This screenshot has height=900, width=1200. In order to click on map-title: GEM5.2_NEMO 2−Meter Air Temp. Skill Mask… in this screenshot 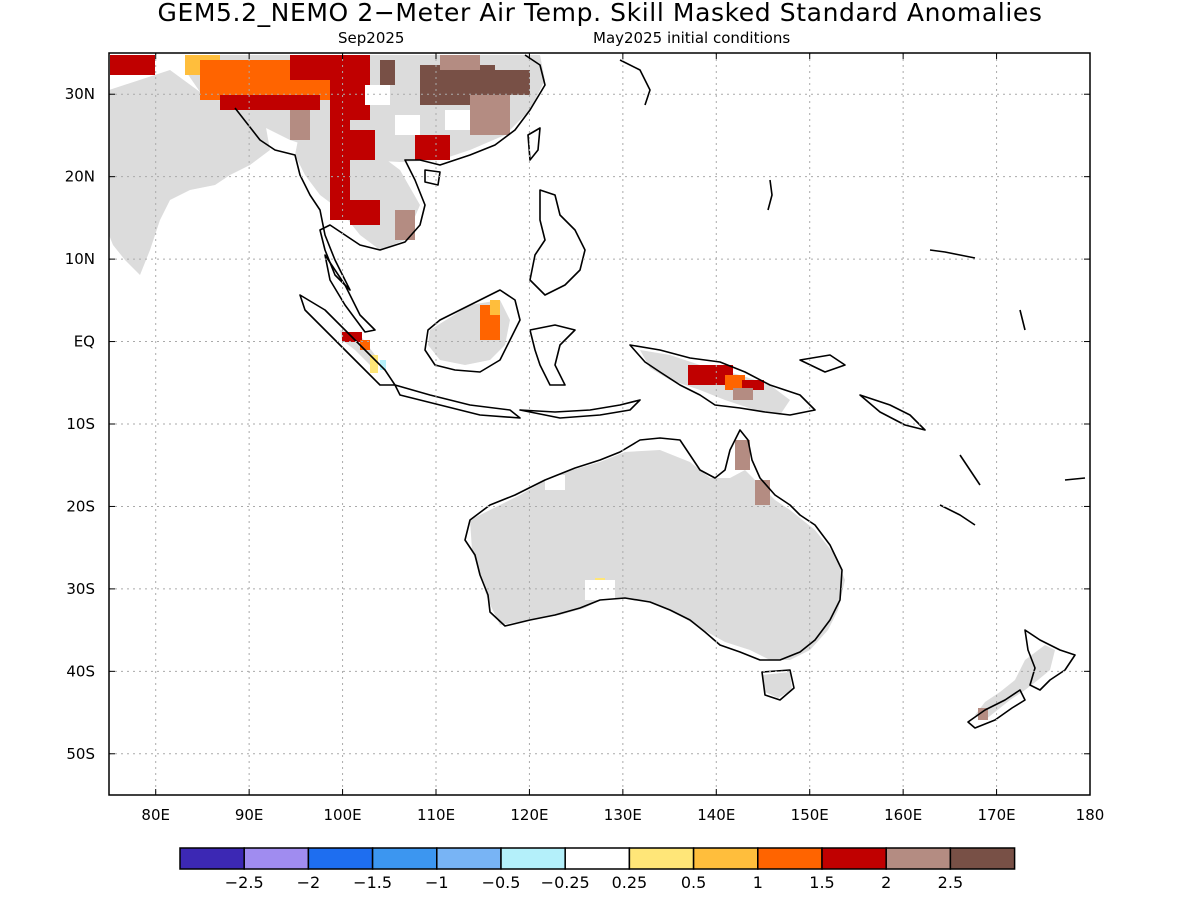, I will do `click(600, 13)`.